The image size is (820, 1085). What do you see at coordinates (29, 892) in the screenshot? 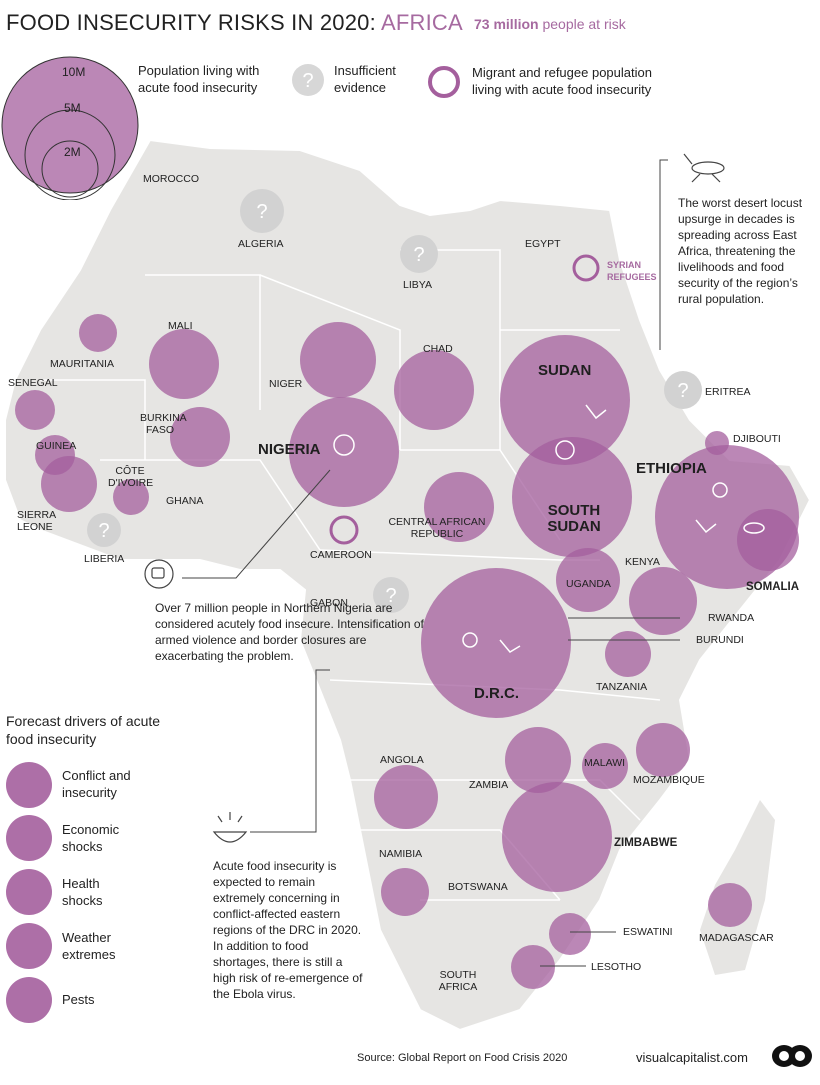
I see `health-shock-icon` at bounding box center [29, 892].